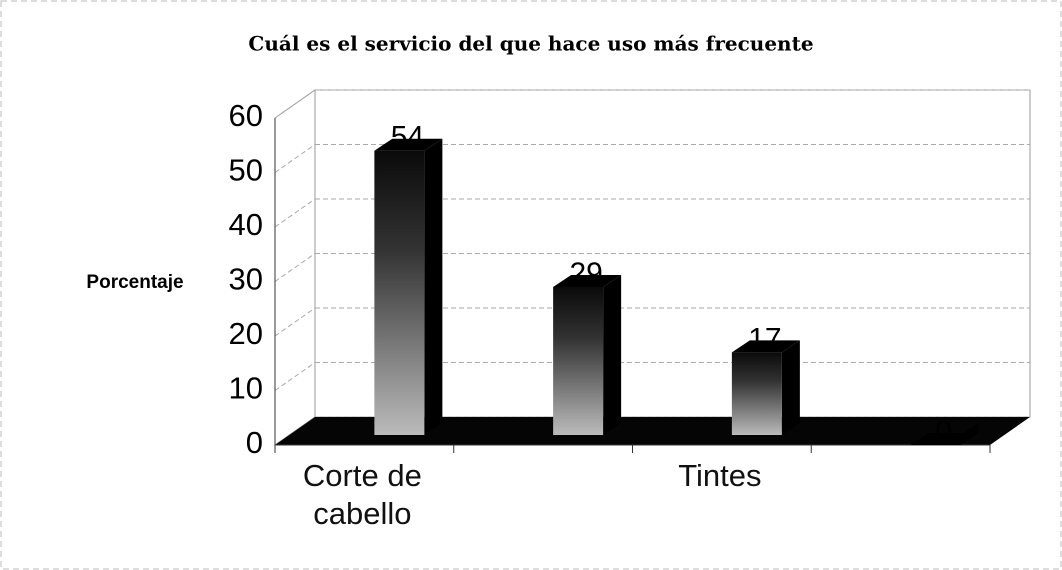 Image resolution: width=1062 pixels, height=570 pixels. Describe the element at coordinates (246, 279) in the screenshot. I see `y-tick-label: 30` at that location.